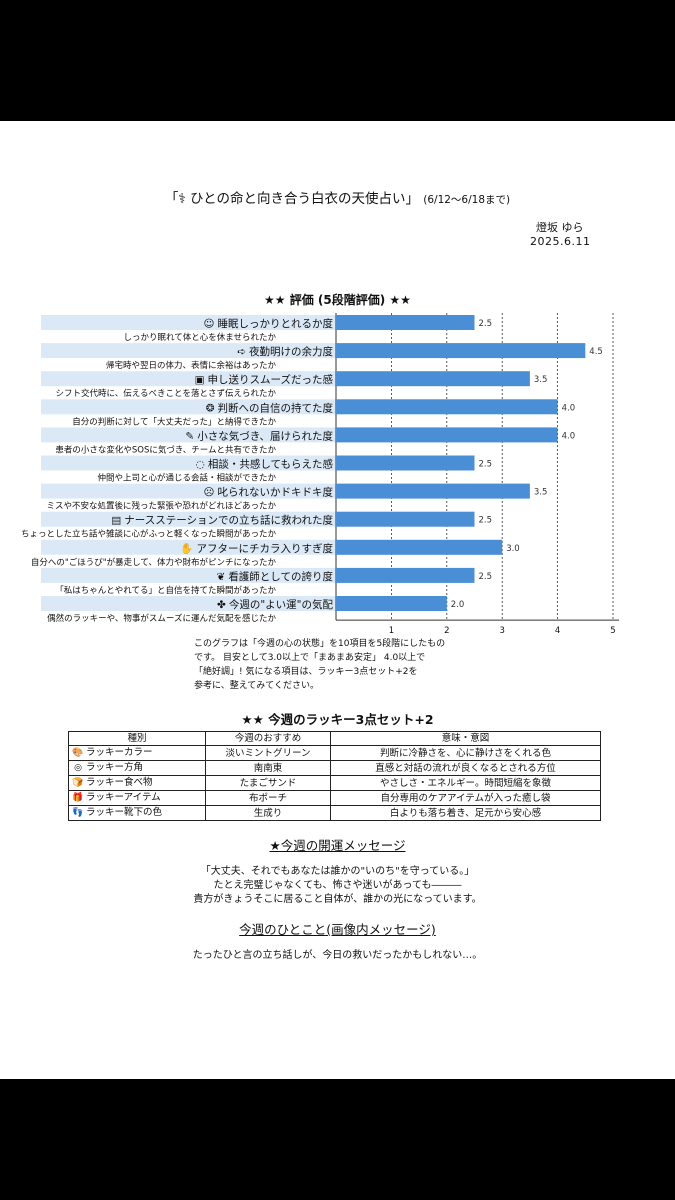 This screenshot has height=1200, width=675. What do you see at coordinates (337, 899) in the screenshot?
I see `fortune-line: 貴方がきょうそこに居ること自体が、誰かの光になっています。` at bounding box center [337, 899].